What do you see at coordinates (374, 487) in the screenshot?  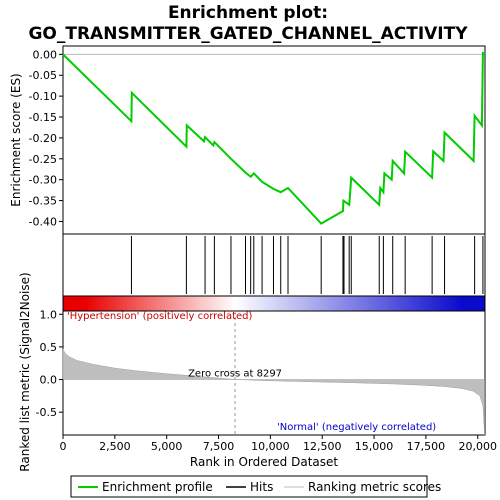 I see `legend-metric-label: Ranking metric scores` at bounding box center [374, 487].